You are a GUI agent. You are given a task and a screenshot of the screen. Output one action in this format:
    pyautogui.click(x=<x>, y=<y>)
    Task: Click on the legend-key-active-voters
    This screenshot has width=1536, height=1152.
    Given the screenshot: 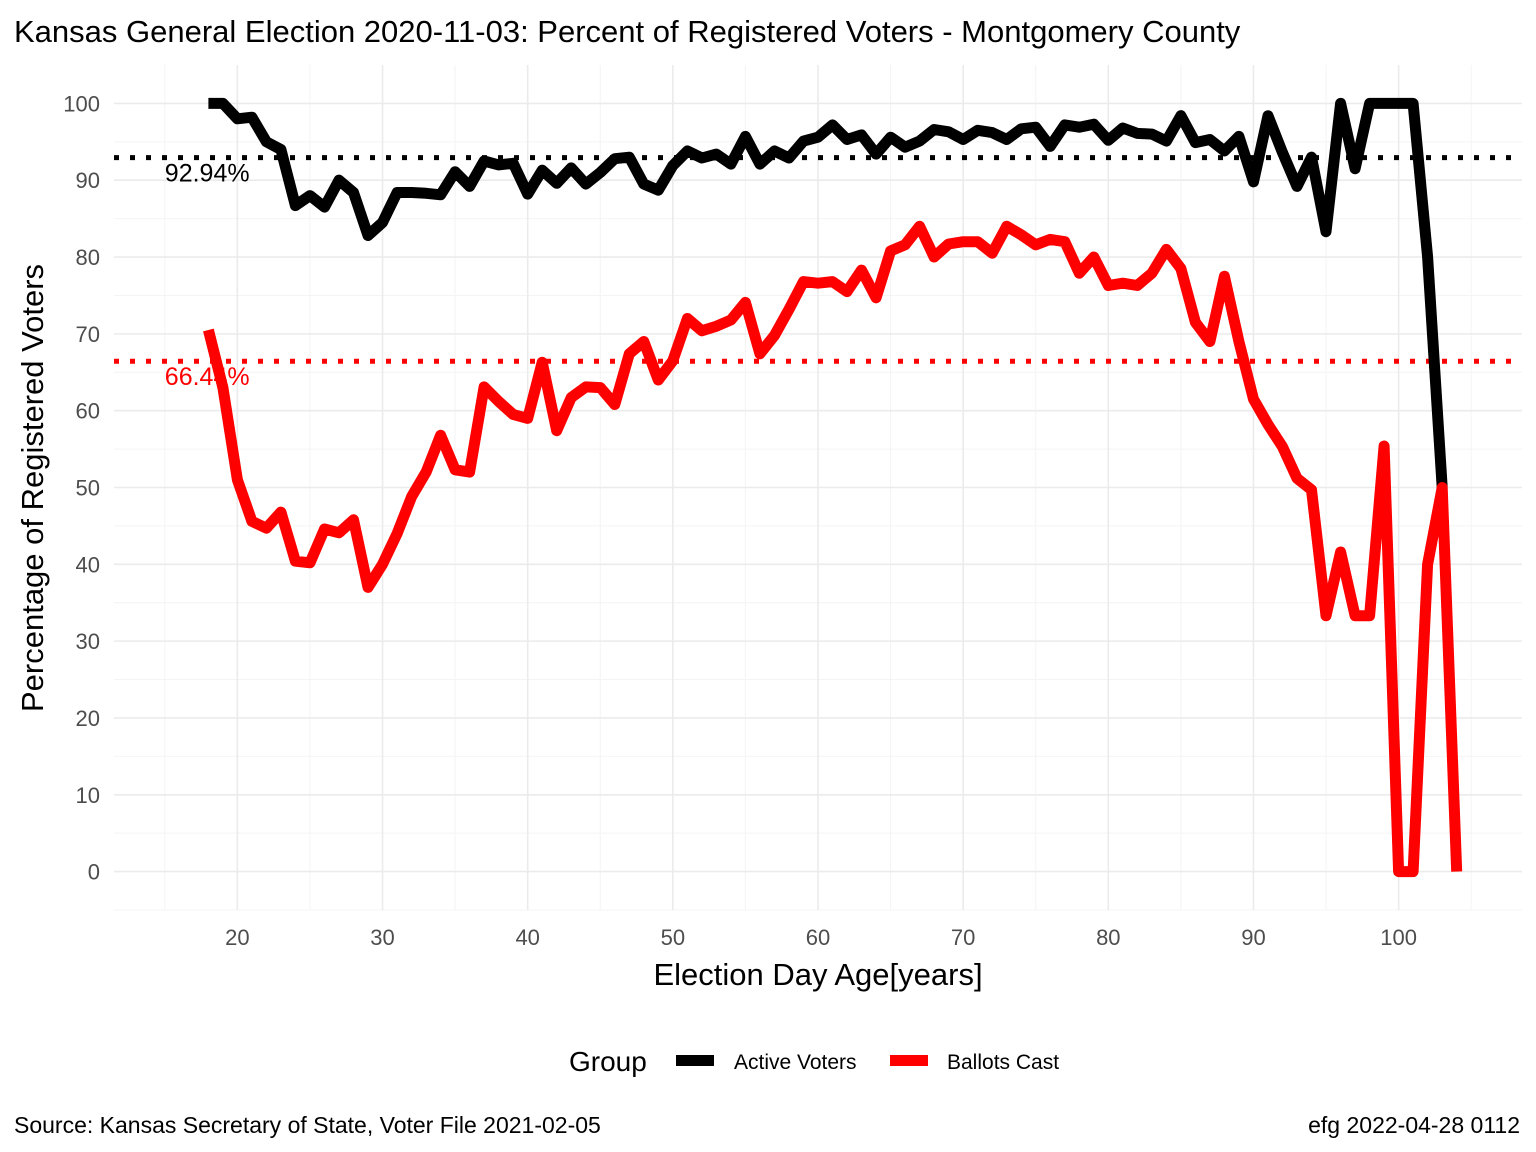 What is the action you would take?
    pyautogui.click(x=695, y=1060)
    